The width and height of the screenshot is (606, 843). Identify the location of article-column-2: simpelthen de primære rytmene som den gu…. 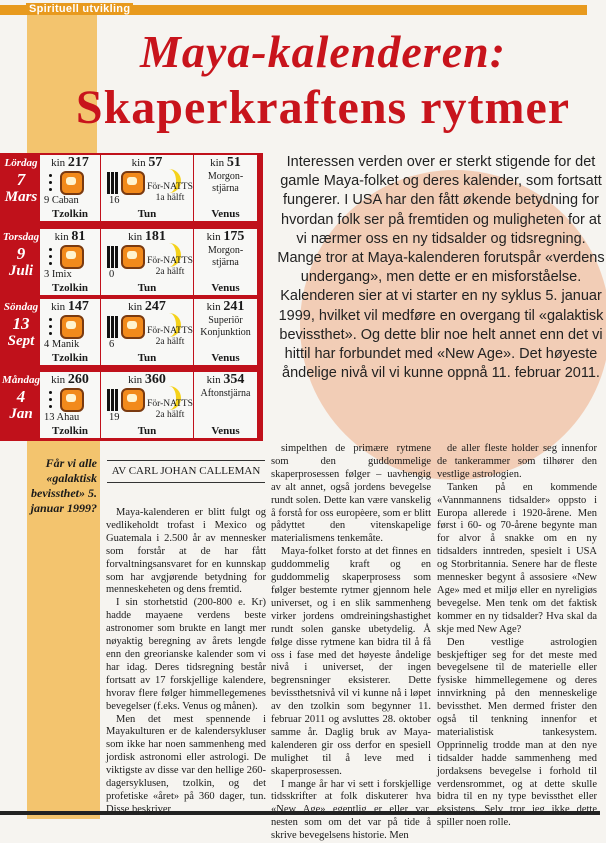
(351, 643).